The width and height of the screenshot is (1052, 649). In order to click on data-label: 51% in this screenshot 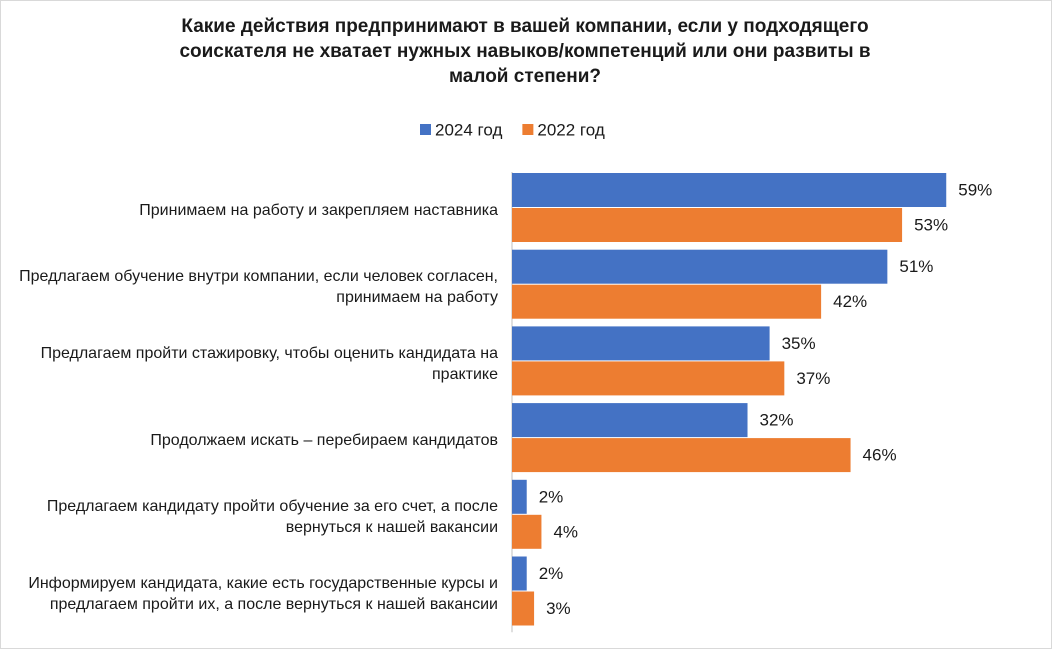, I will do `click(916, 266)`.